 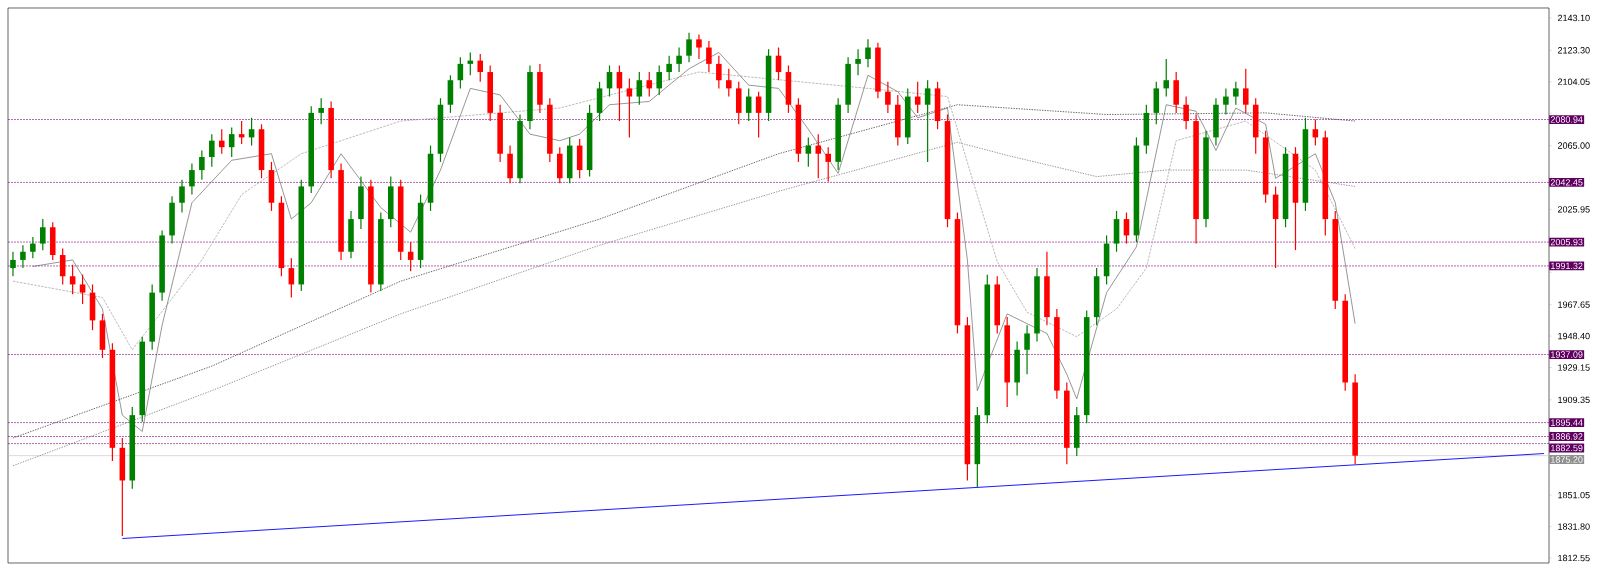 What do you see at coordinates (1567, 354) in the screenshot?
I see `ref-line-label: 1937.09` at bounding box center [1567, 354].